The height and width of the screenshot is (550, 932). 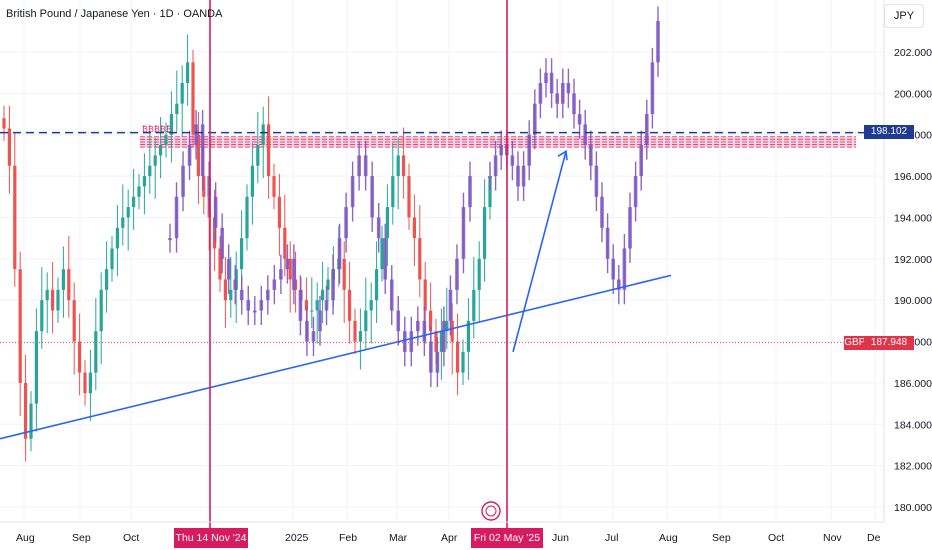 I want to click on event-icon-inner, so click(x=491, y=511).